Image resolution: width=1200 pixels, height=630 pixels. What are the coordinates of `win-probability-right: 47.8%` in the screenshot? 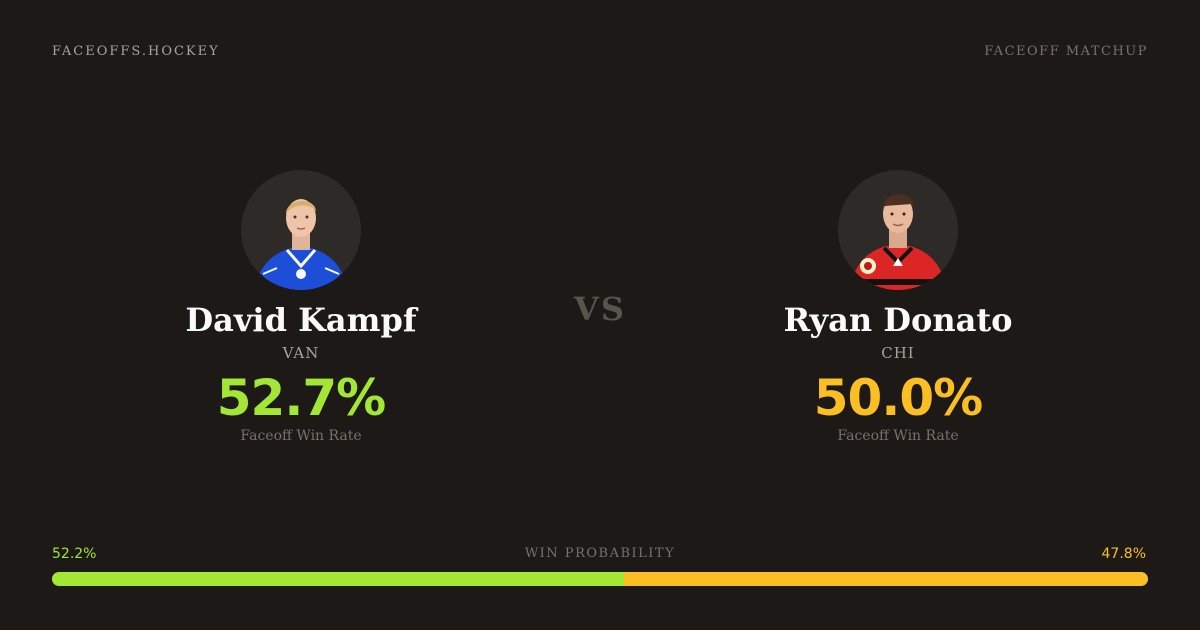 It's located at (1123, 554).